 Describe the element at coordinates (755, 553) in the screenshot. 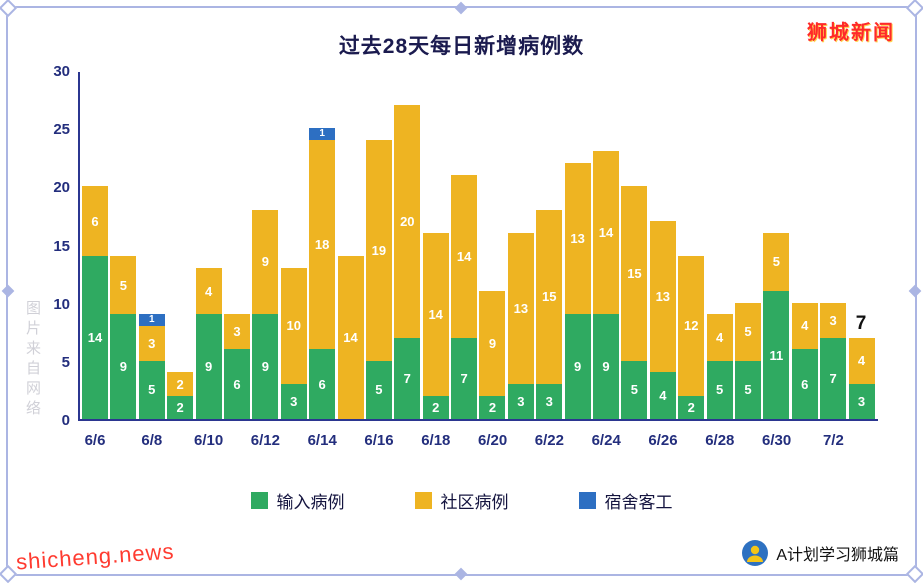

I see `avatar-icon` at that location.